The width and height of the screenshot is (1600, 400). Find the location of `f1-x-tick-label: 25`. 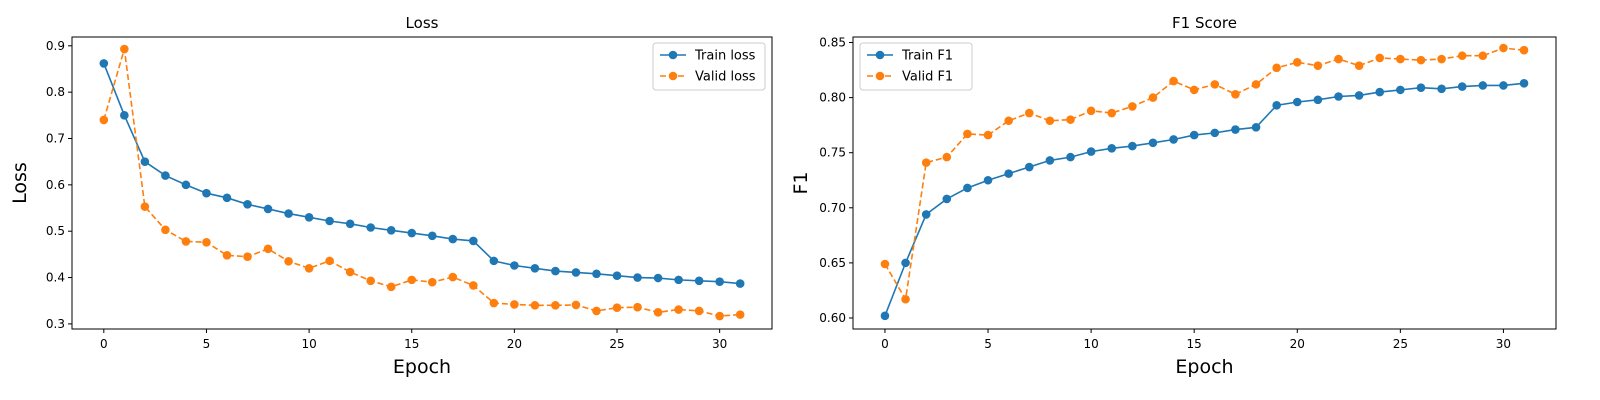

f1-x-tick-label: 25 is located at coordinates (1400, 344).